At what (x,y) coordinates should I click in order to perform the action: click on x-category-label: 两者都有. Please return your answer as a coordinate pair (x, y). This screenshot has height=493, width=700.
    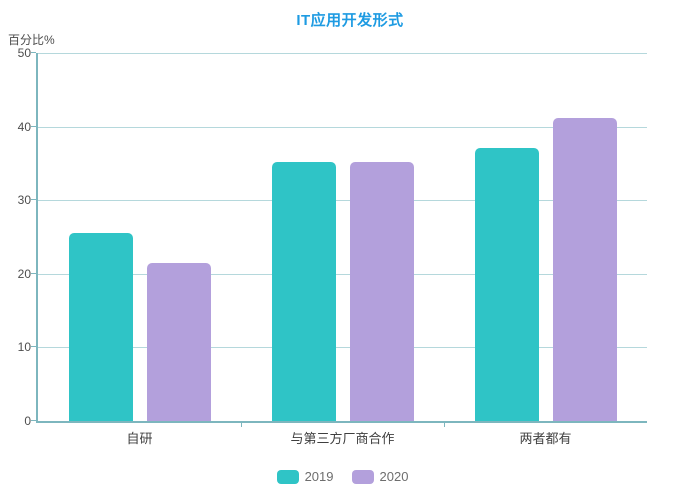
    Looking at the image, I should click on (545, 438).